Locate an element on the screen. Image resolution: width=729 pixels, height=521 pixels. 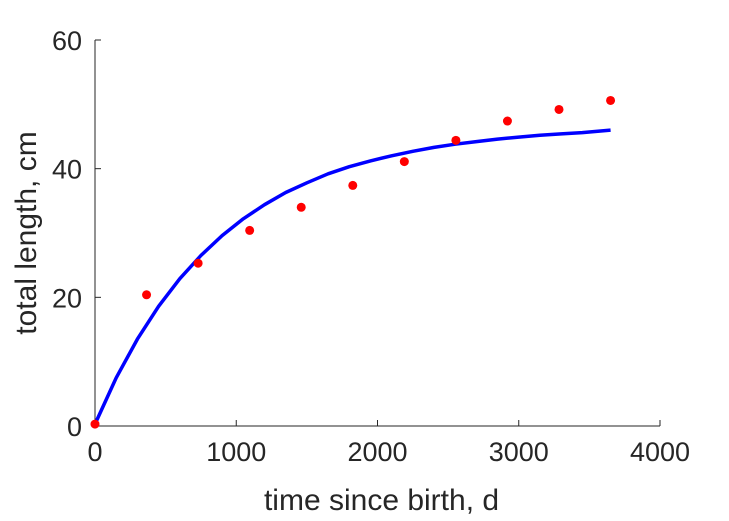
y-tick-label: 60 is located at coordinates (67, 41).